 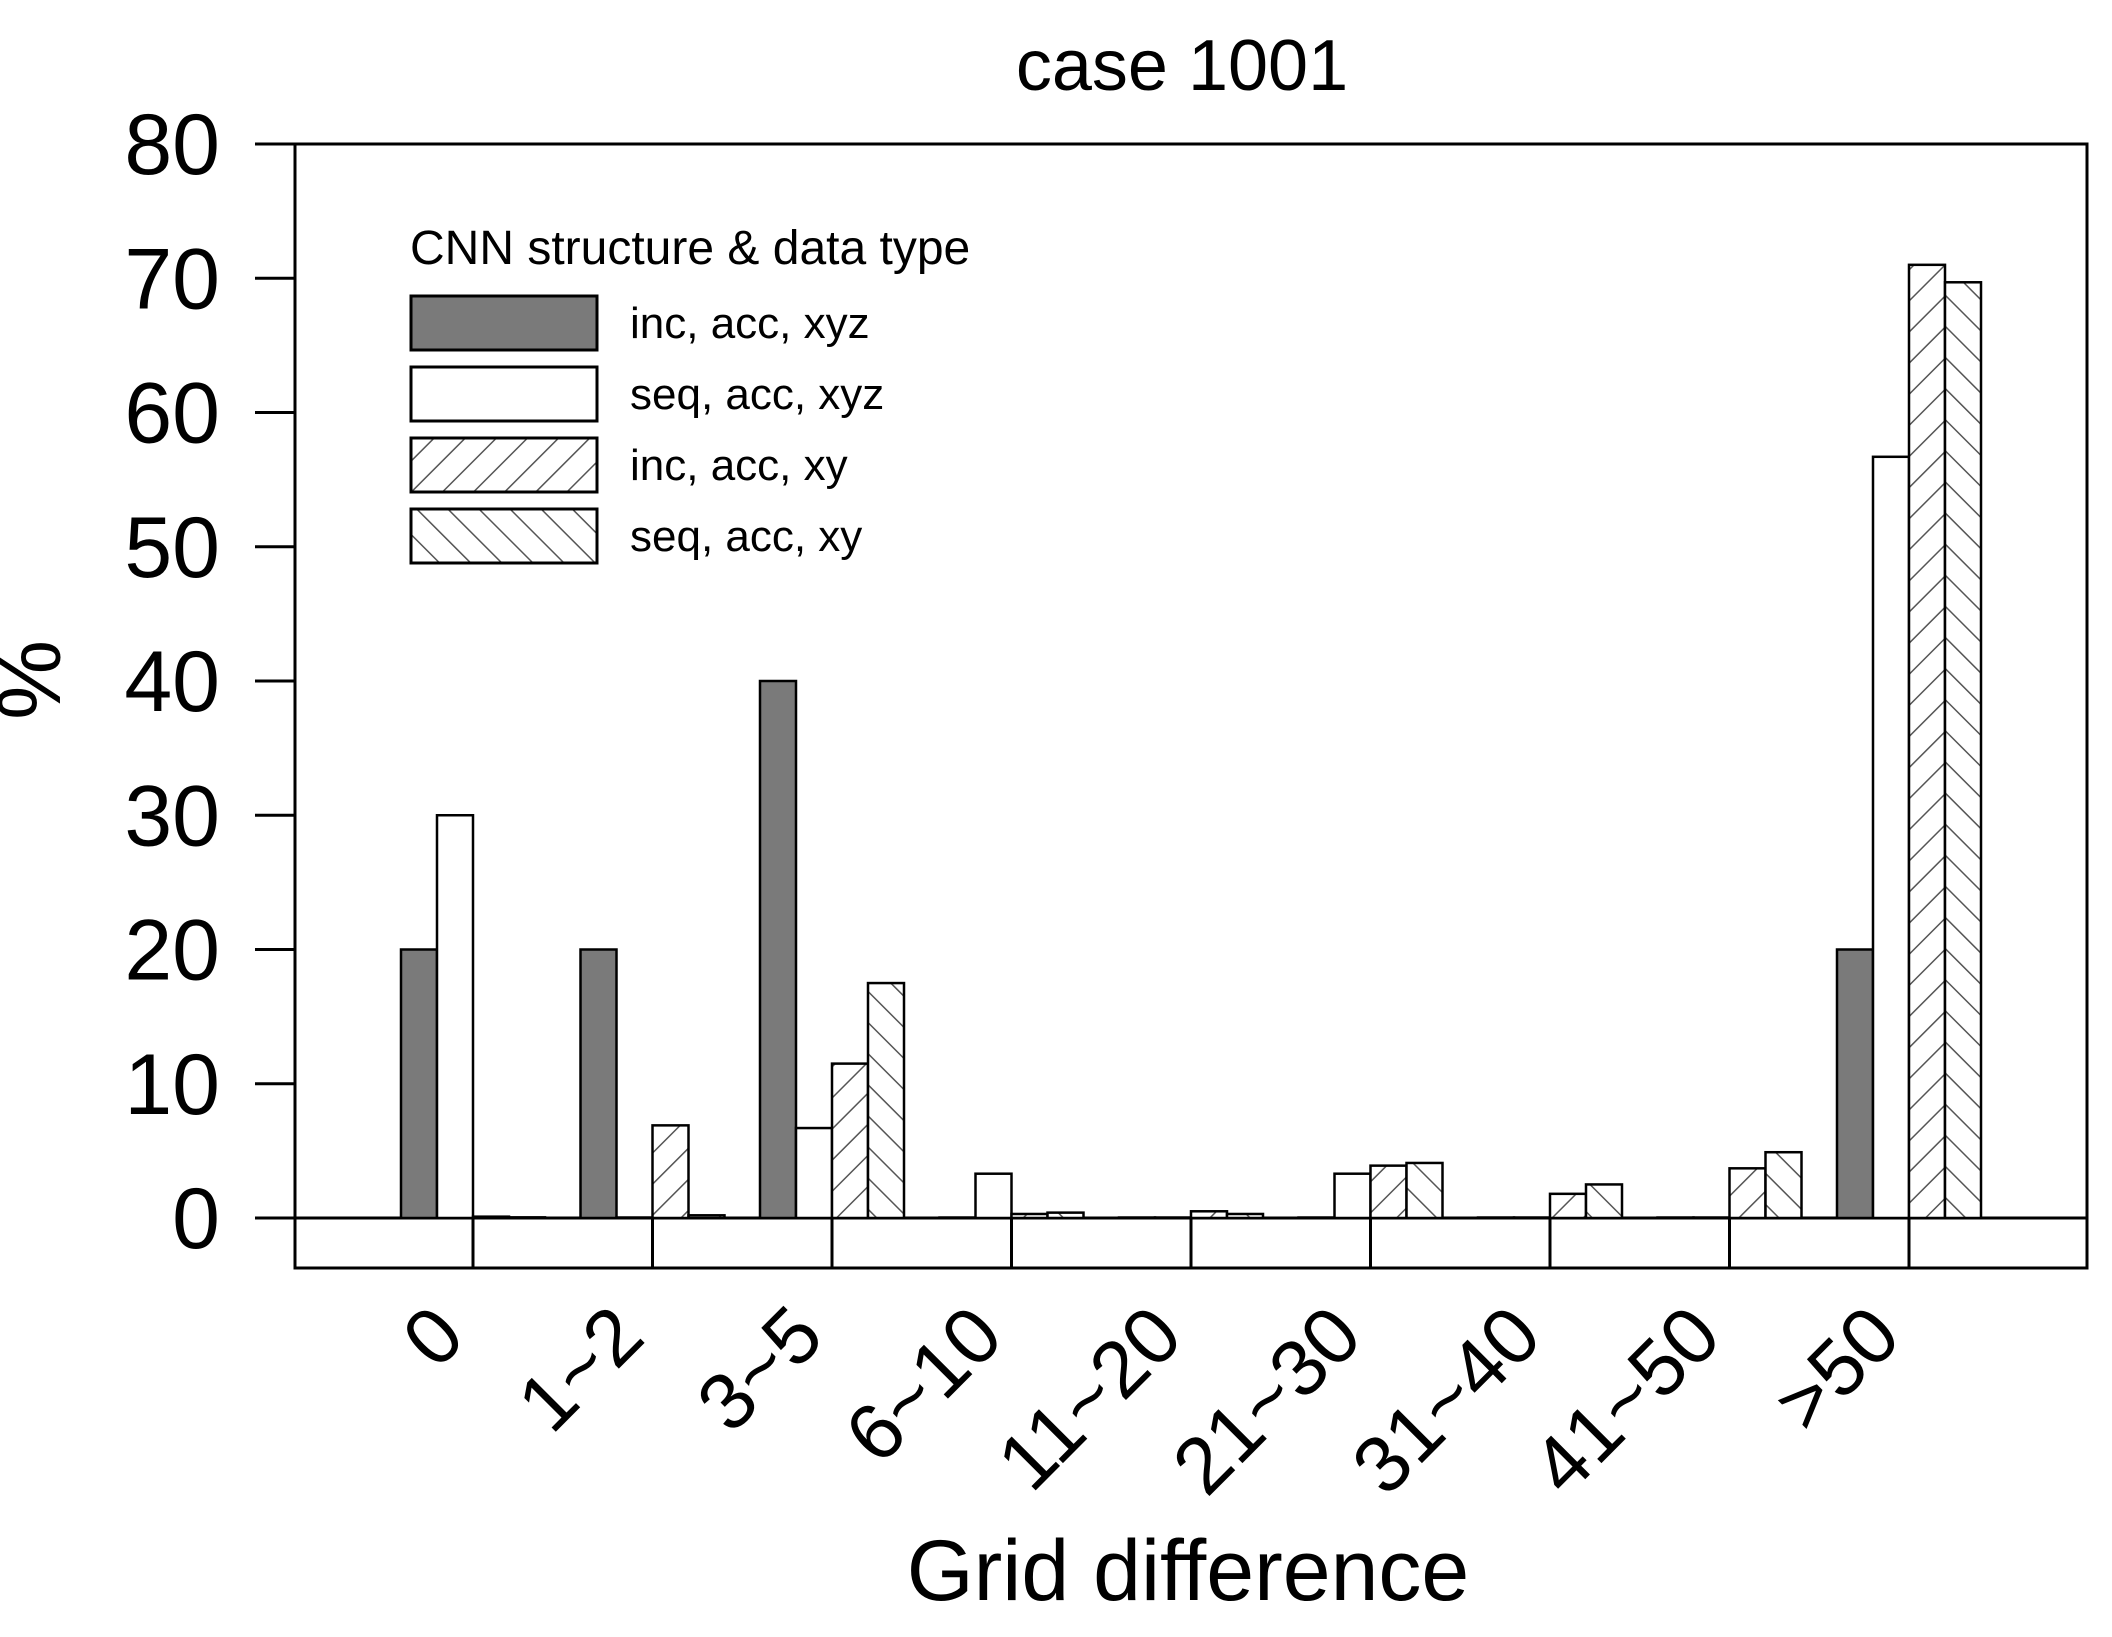 I want to click on x-tick-label: >50, so click(x=1836, y=1368).